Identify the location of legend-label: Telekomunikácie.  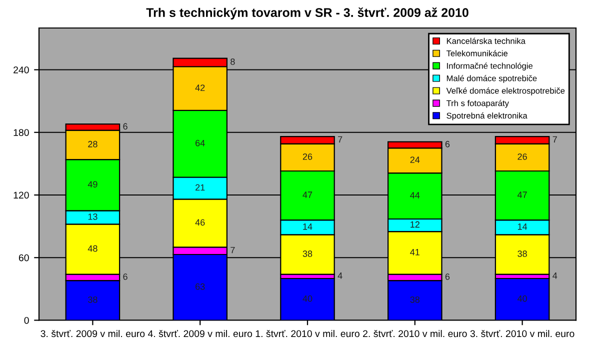
(477, 53).